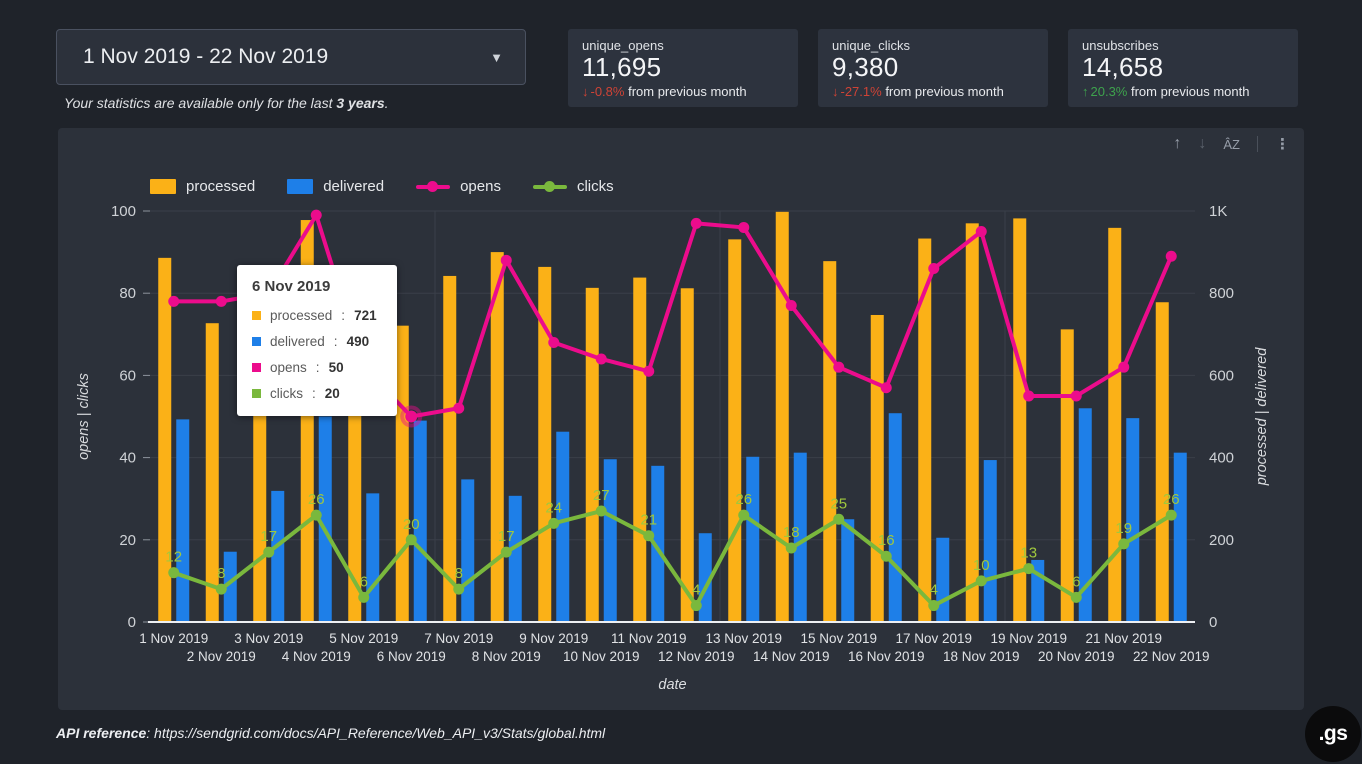  I want to click on svg-text: 600, so click(1221, 375).